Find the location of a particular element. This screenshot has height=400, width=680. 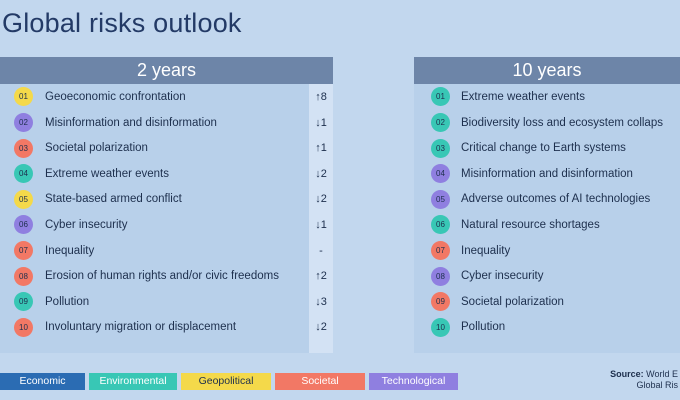

risk-row: 04 Misinformation and disinformation is located at coordinates (547, 174).